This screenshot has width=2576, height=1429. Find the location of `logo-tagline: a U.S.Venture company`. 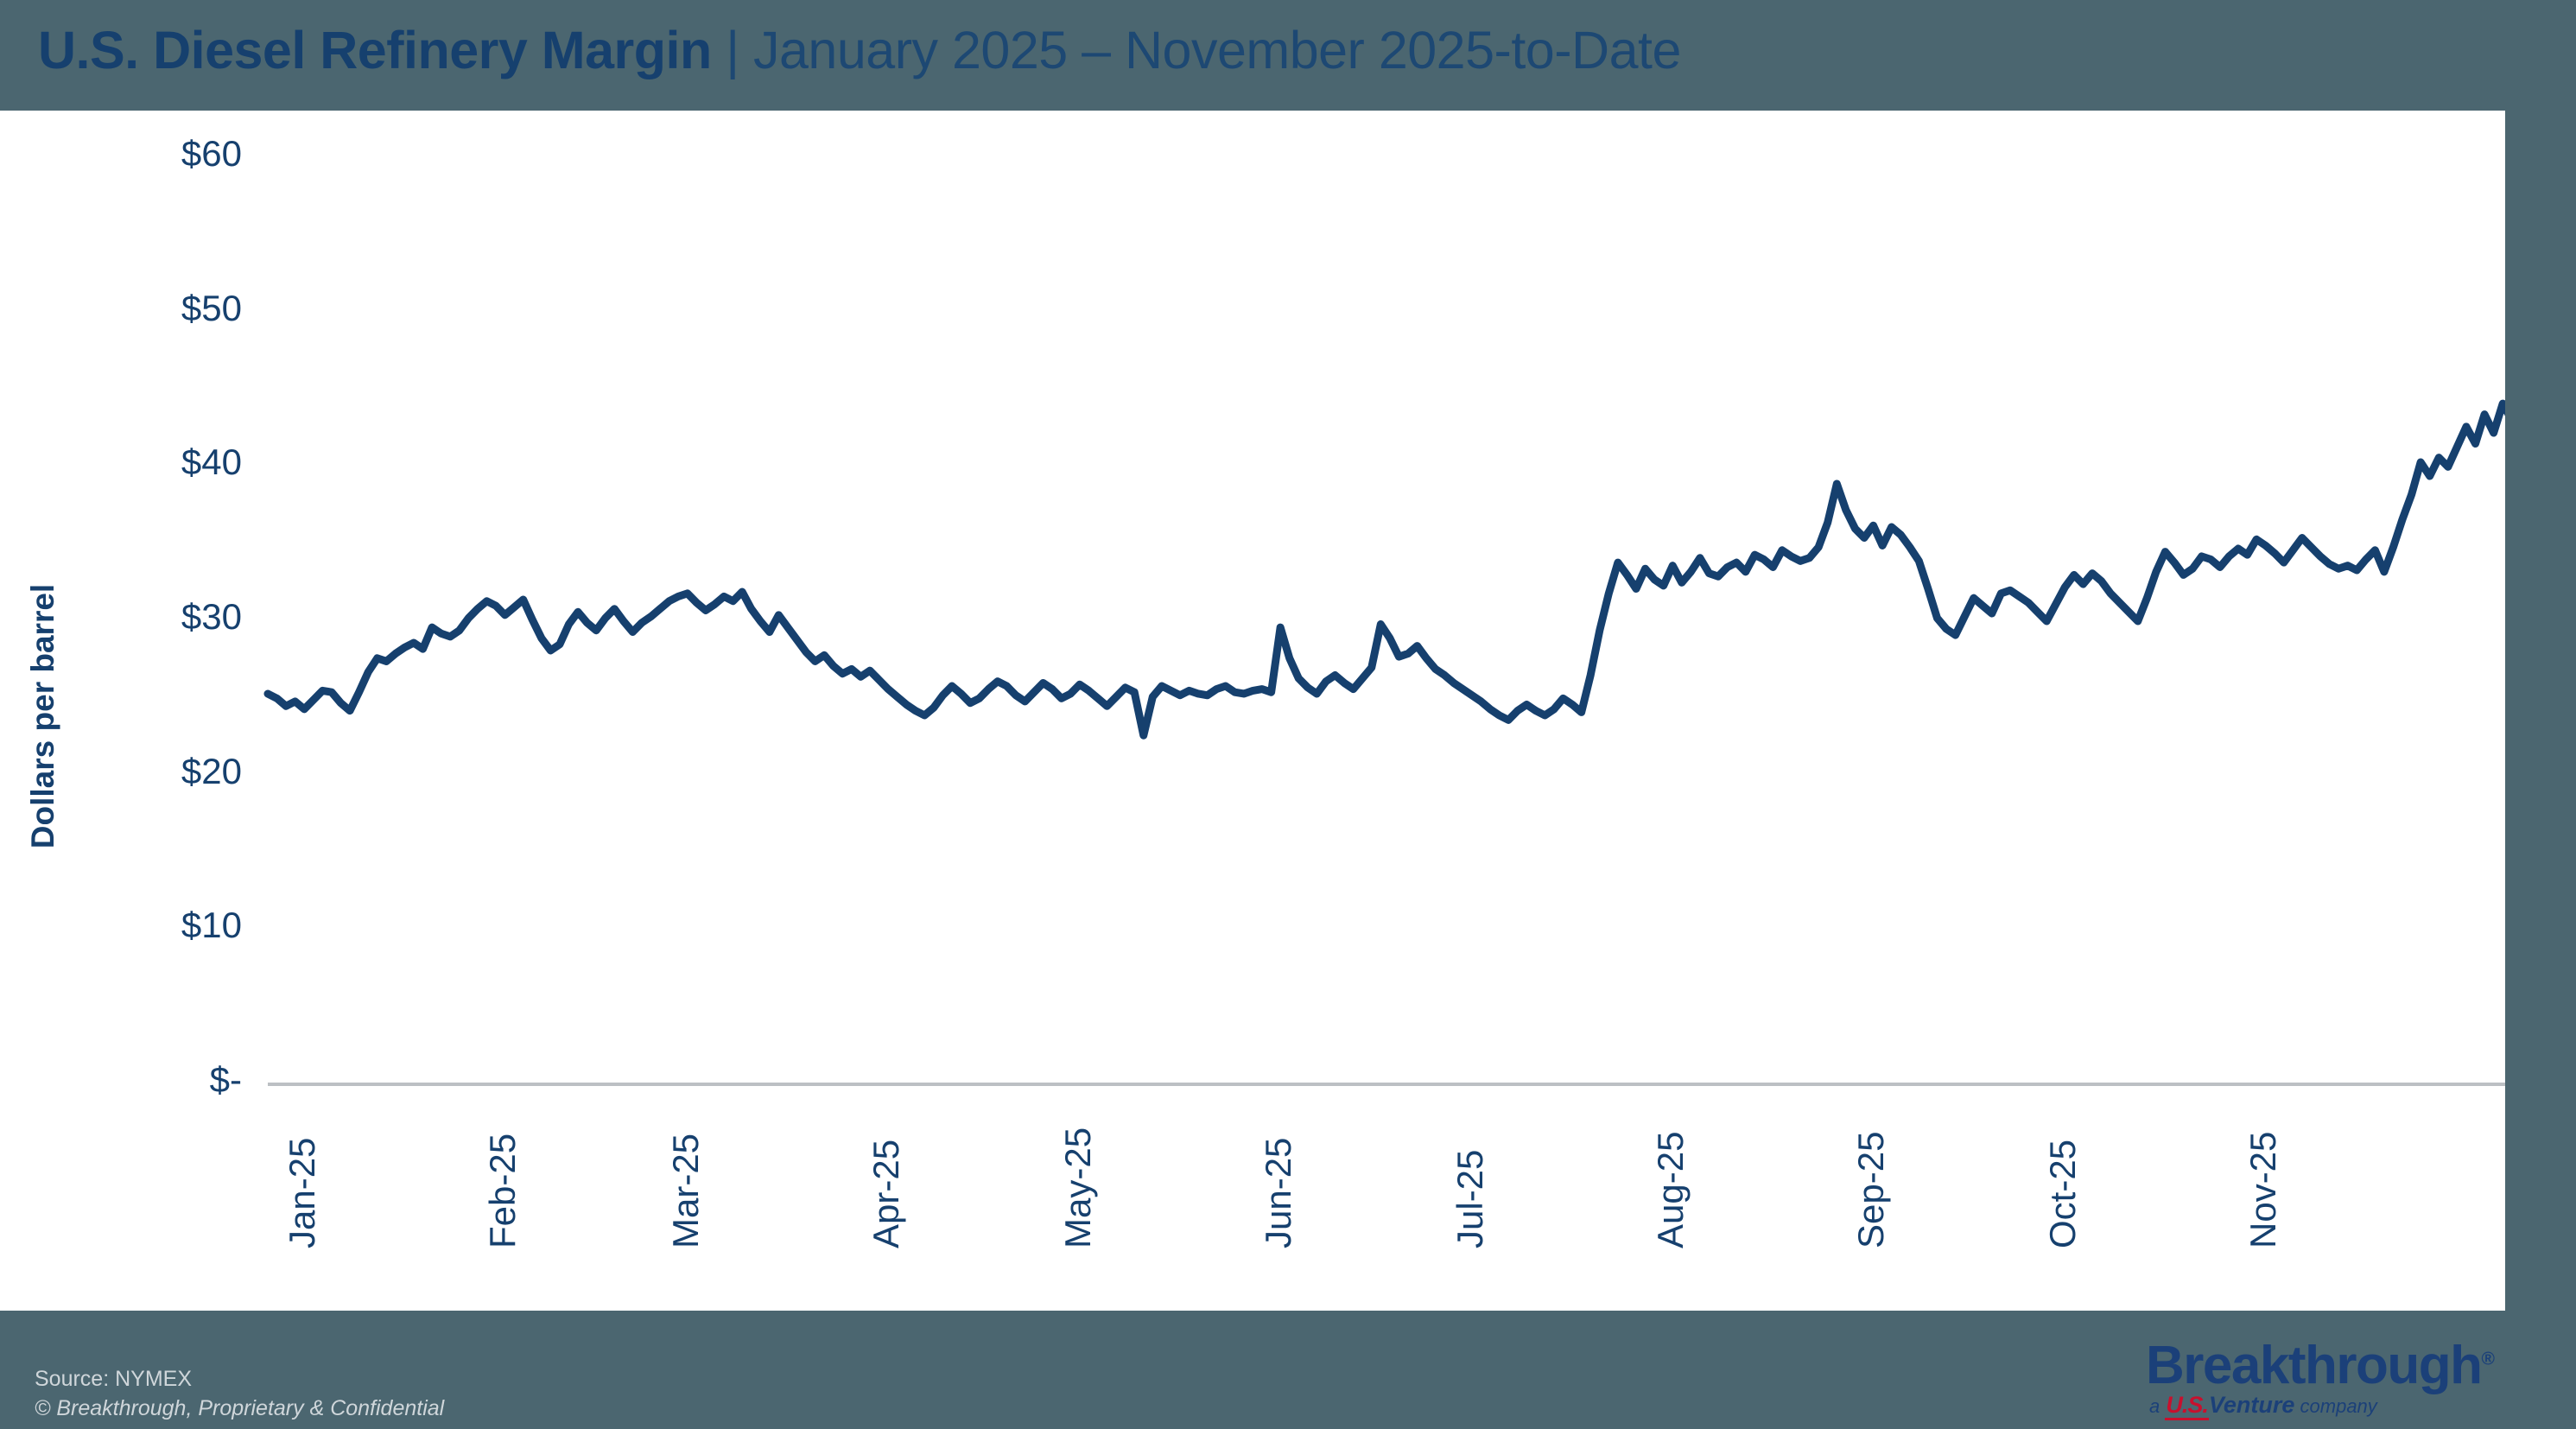

logo-tagline: a U.S.Venture company is located at coordinates (2263, 1406).